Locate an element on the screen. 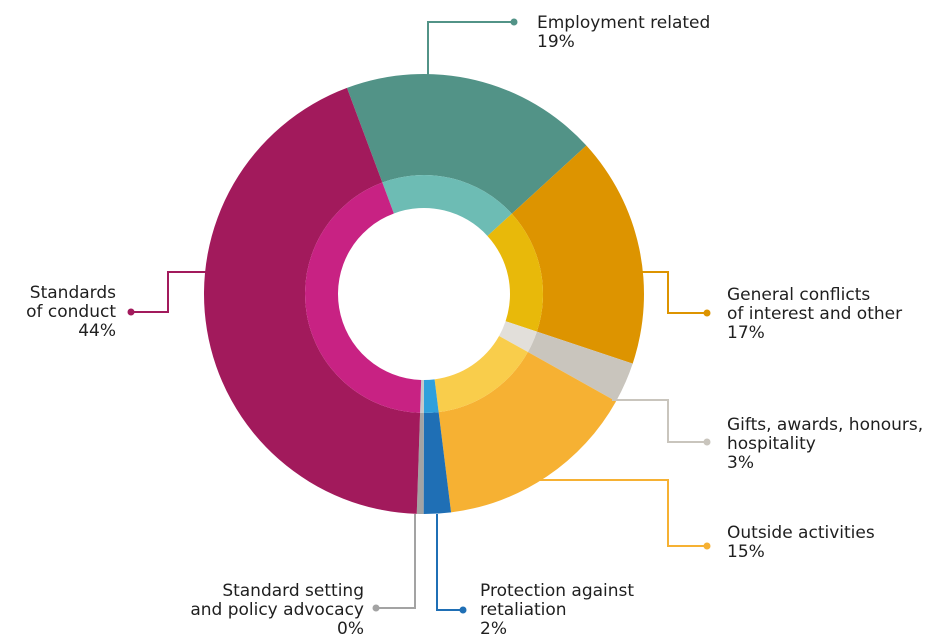 Image resolution: width=952 pixels, height=636 pixels. callout-dot-standard_setting is located at coordinates (376, 608).